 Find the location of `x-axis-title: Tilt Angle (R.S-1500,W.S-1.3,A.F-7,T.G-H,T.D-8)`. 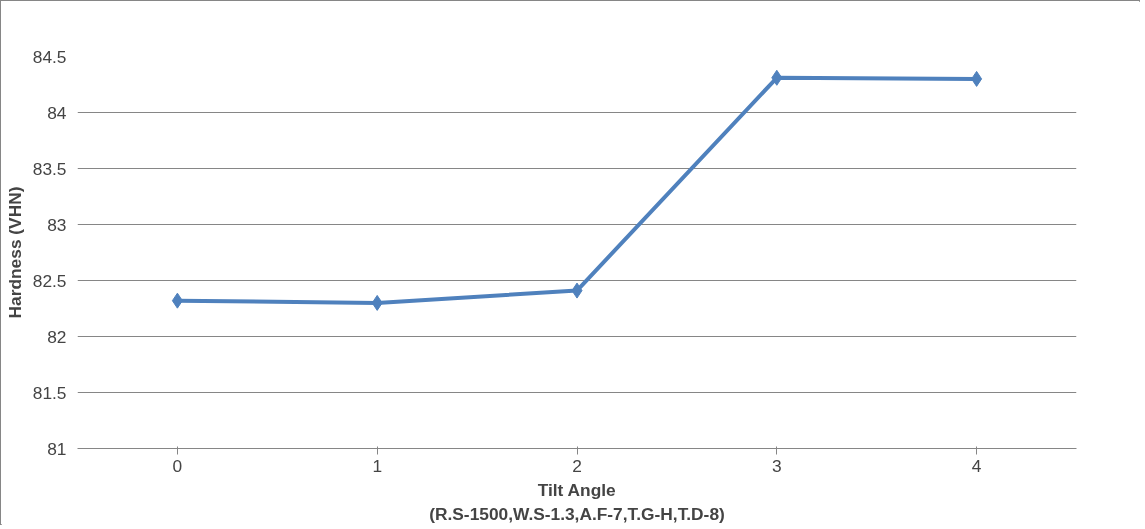

x-axis-title: Tilt Angle (R.S-1500,W.S-1.3,A.F-7,T.G-H,T.D-8) is located at coordinates (577, 501).